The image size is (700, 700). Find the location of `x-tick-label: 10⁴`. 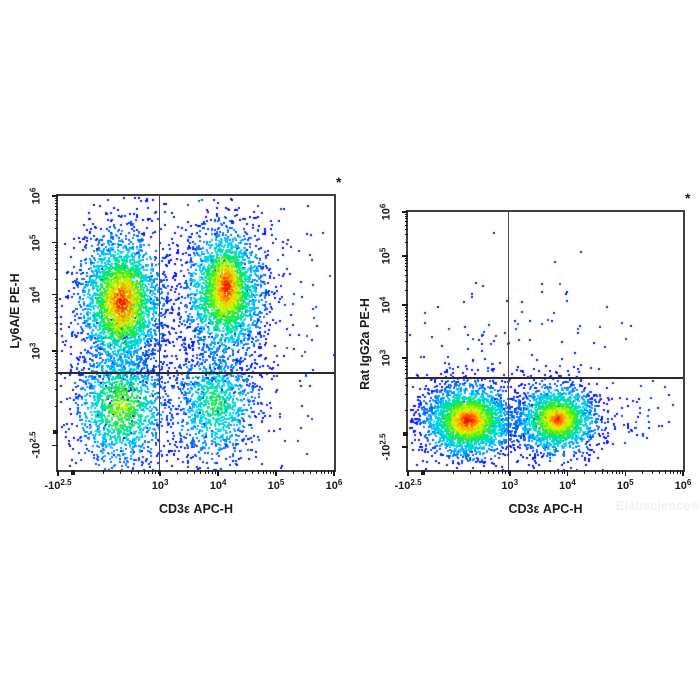

x-tick-label: 10⁴ is located at coordinates (567, 485).